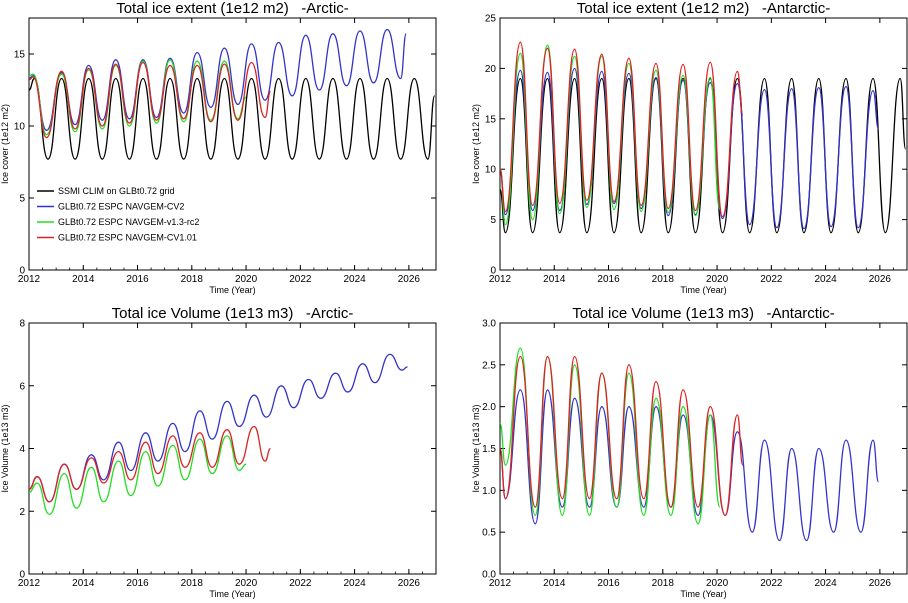 This screenshot has height=603, width=908. What do you see at coordinates (608, 279) in the screenshot?
I see `antarctic-extent-x-tick-label: 2016` at bounding box center [608, 279].